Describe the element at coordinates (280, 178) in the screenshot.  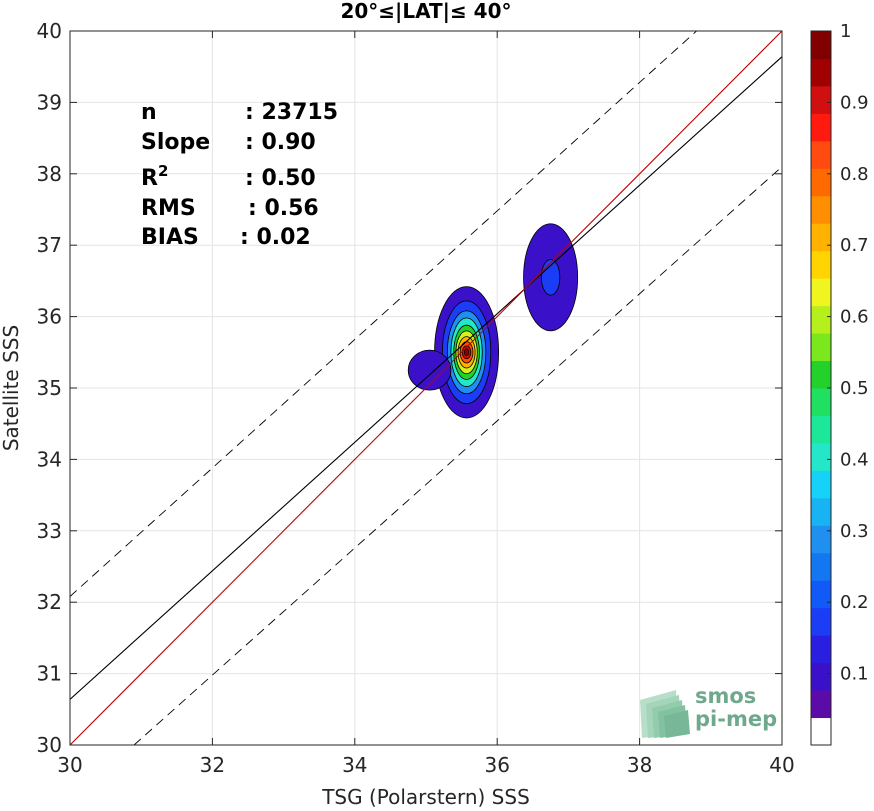
I see `stat-value: : 0.50` at that location.